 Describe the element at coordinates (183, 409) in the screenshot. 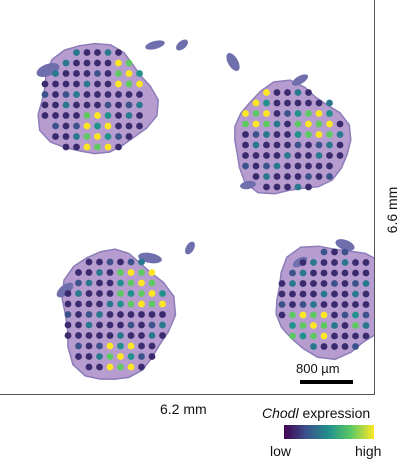

I see `width-label: 6.2 mm` at that location.